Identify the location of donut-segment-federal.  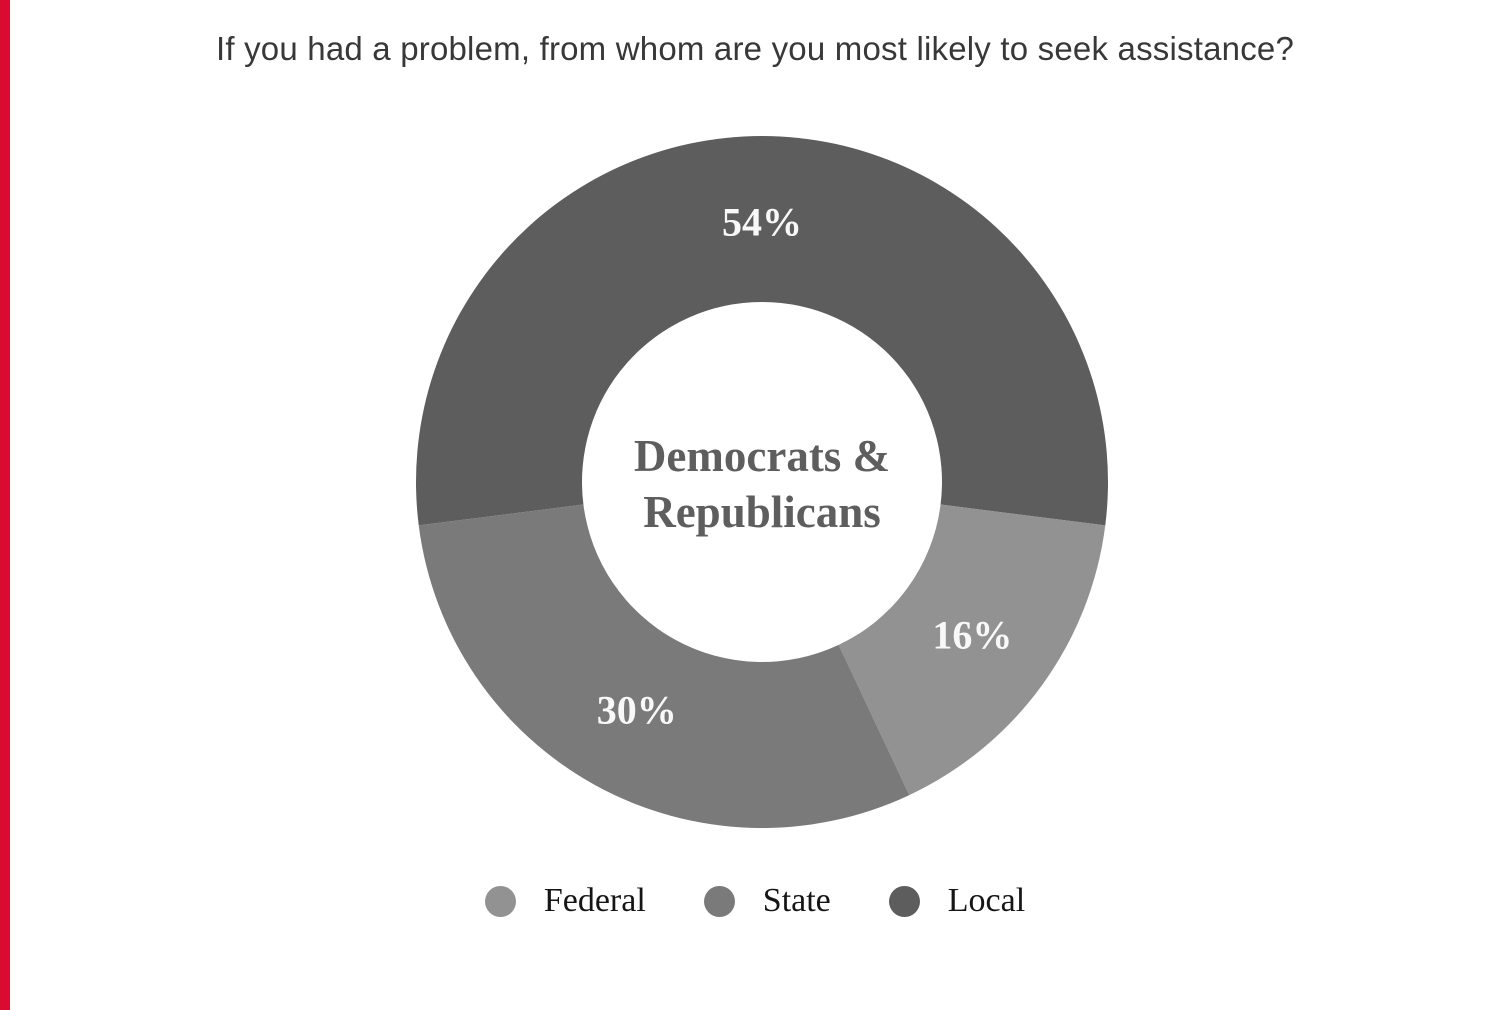
(972, 650).